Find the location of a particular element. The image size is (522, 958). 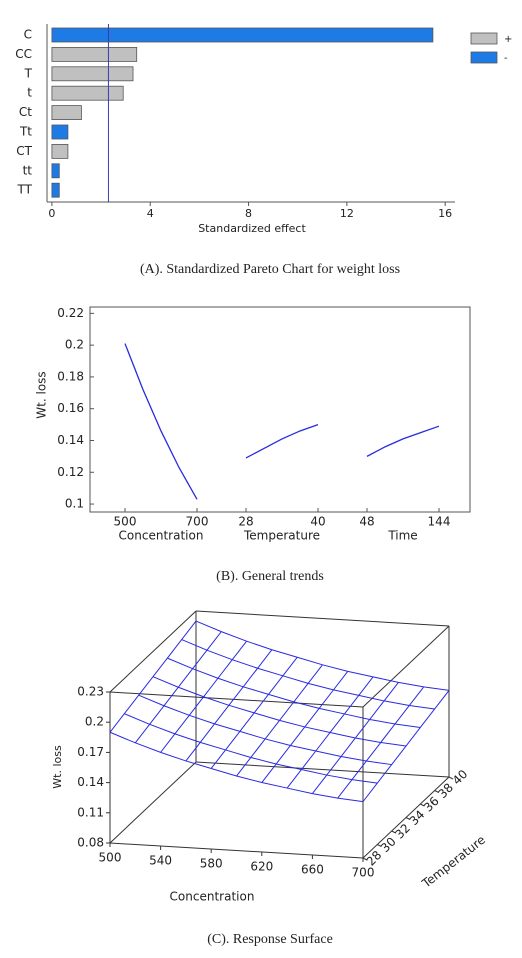

x-tick-label: 12 is located at coordinates (347, 213).